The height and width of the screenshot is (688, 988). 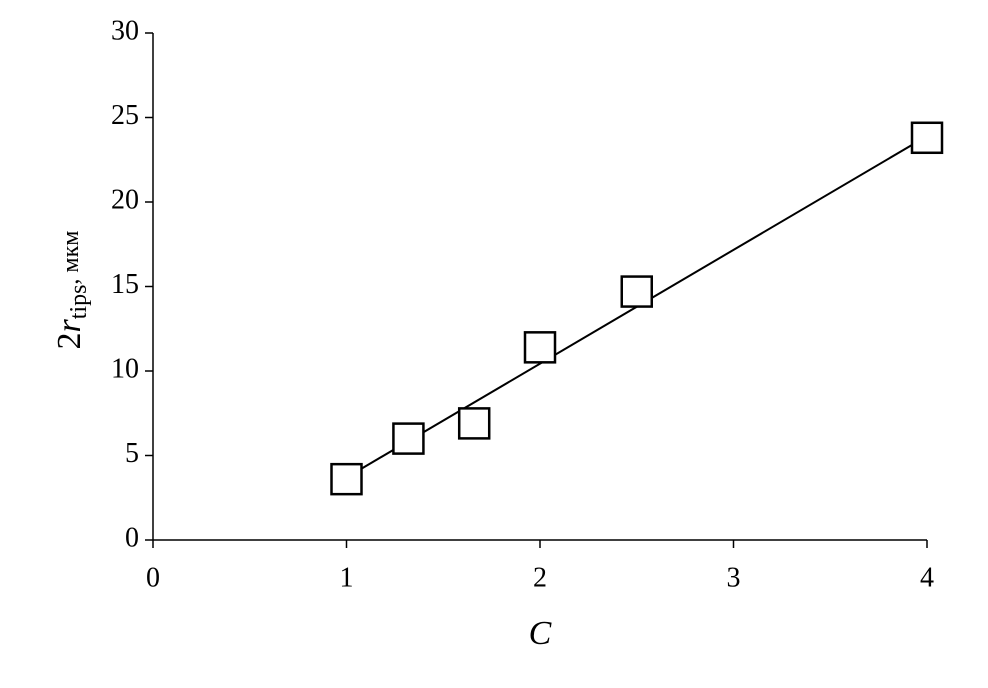 What do you see at coordinates (69, 340) in the screenshot?
I see `y-label-part: 2` at bounding box center [69, 340].